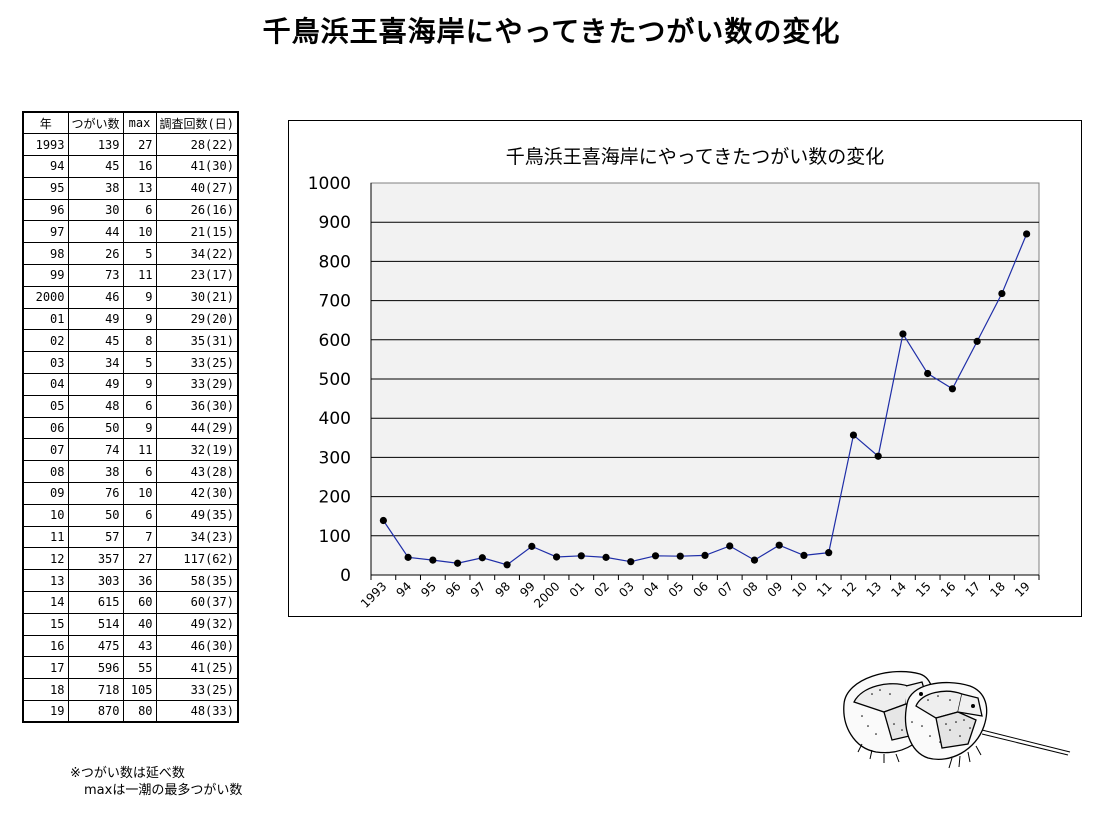 Image resolution: width=1103 pixels, height=825 pixels. What do you see at coordinates (335, 537) in the screenshot?
I see `y-tick-label: 100` at bounding box center [335, 537].